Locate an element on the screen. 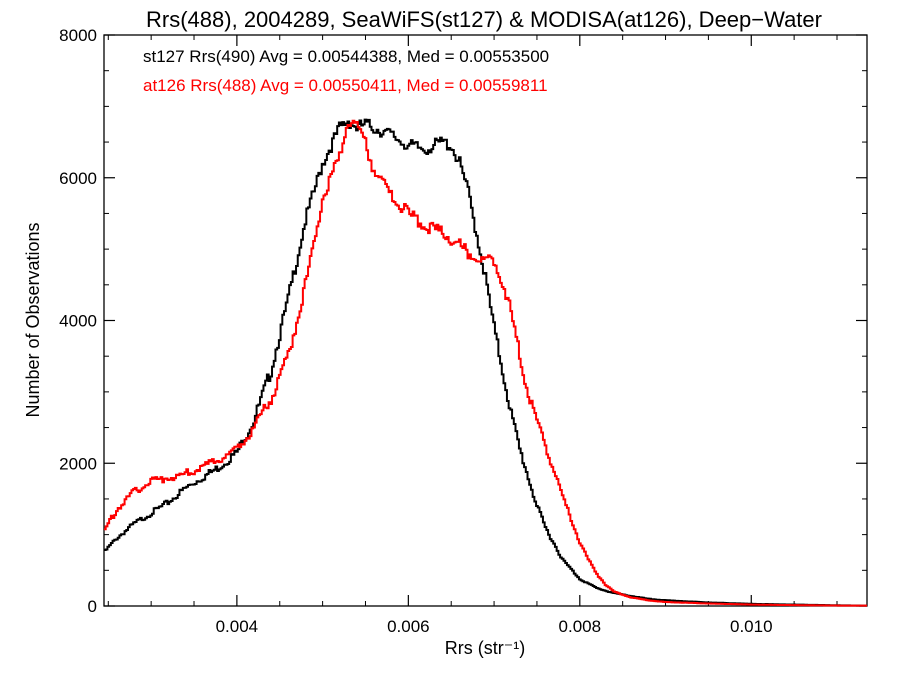 The width and height of the screenshot is (900, 675). y-tick-label: 2000 is located at coordinates (78, 463).